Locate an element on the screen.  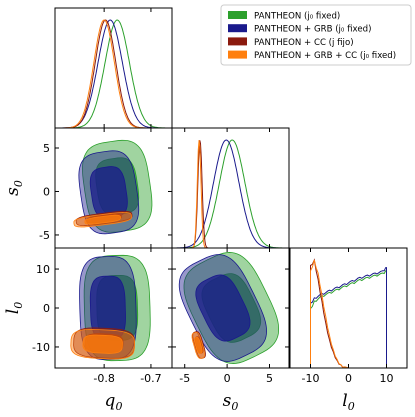
y-tick-label: -10 is located at coordinates (41, 347).